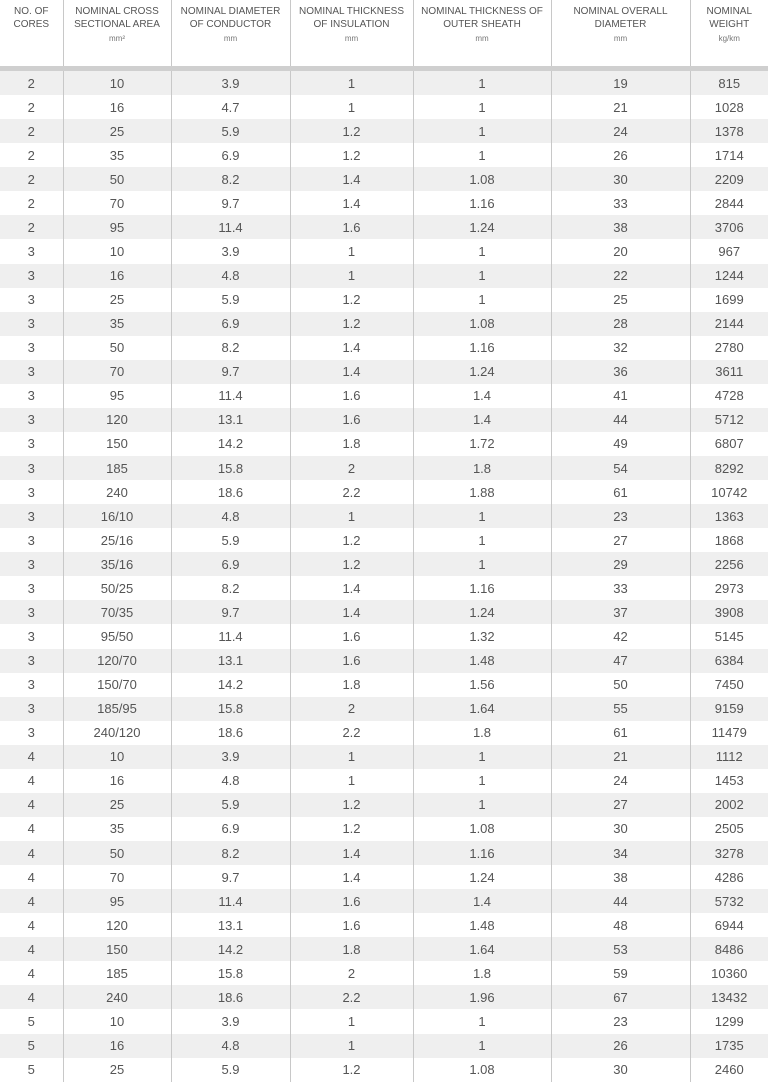 The height and width of the screenshot is (1082, 768). I want to click on table-cell: 23, so click(620, 1021).